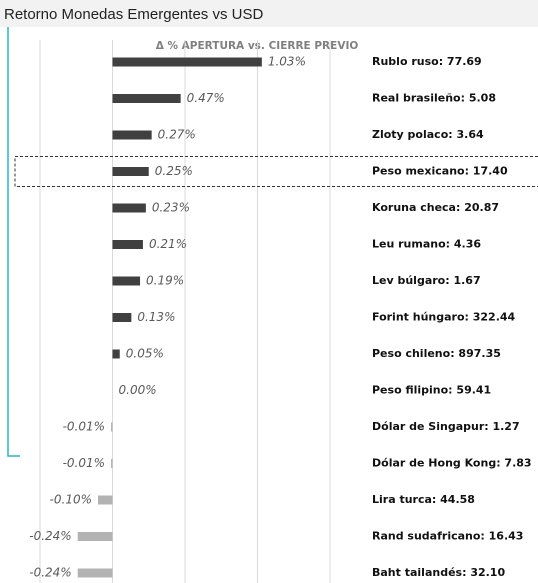 The width and height of the screenshot is (538, 583). What do you see at coordinates (269, 13) in the screenshot?
I see `title-band` at bounding box center [269, 13].